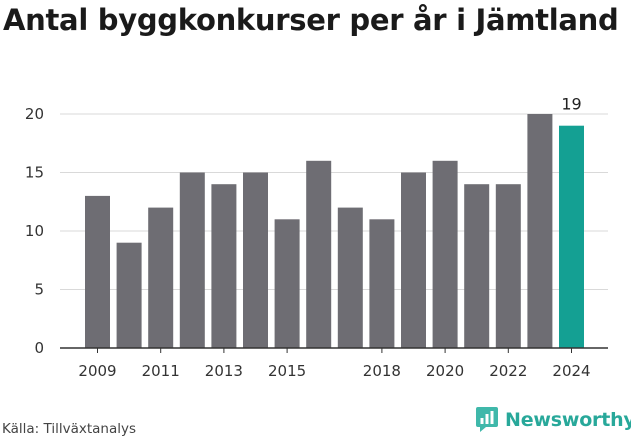  Describe the element at coordinates (39, 290) in the screenshot. I see `y-tick-label: 5` at that location.